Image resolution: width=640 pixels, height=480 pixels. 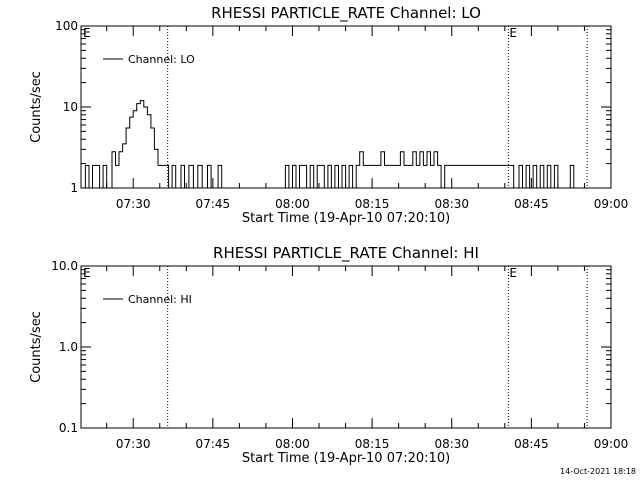 What do you see at coordinates (372, 204) in the screenshot?
I see `chart-1-x-tick-label: 08:15` at bounding box center [372, 204].